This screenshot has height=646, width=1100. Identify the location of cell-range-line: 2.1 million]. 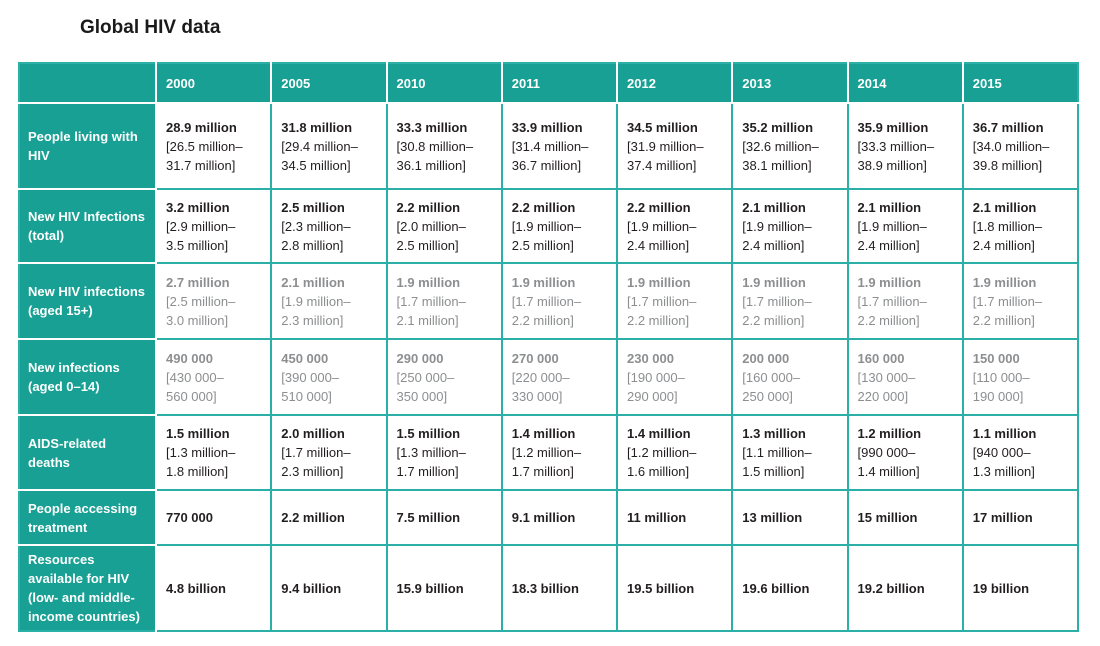
(427, 320).